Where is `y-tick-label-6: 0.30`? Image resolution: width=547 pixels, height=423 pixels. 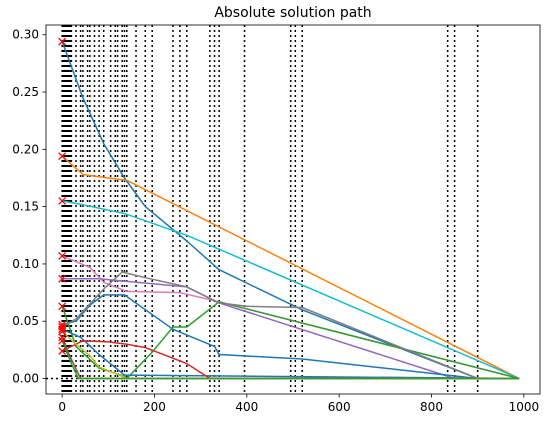 y-tick-label-6: 0.30 is located at coordinates (25, 35).